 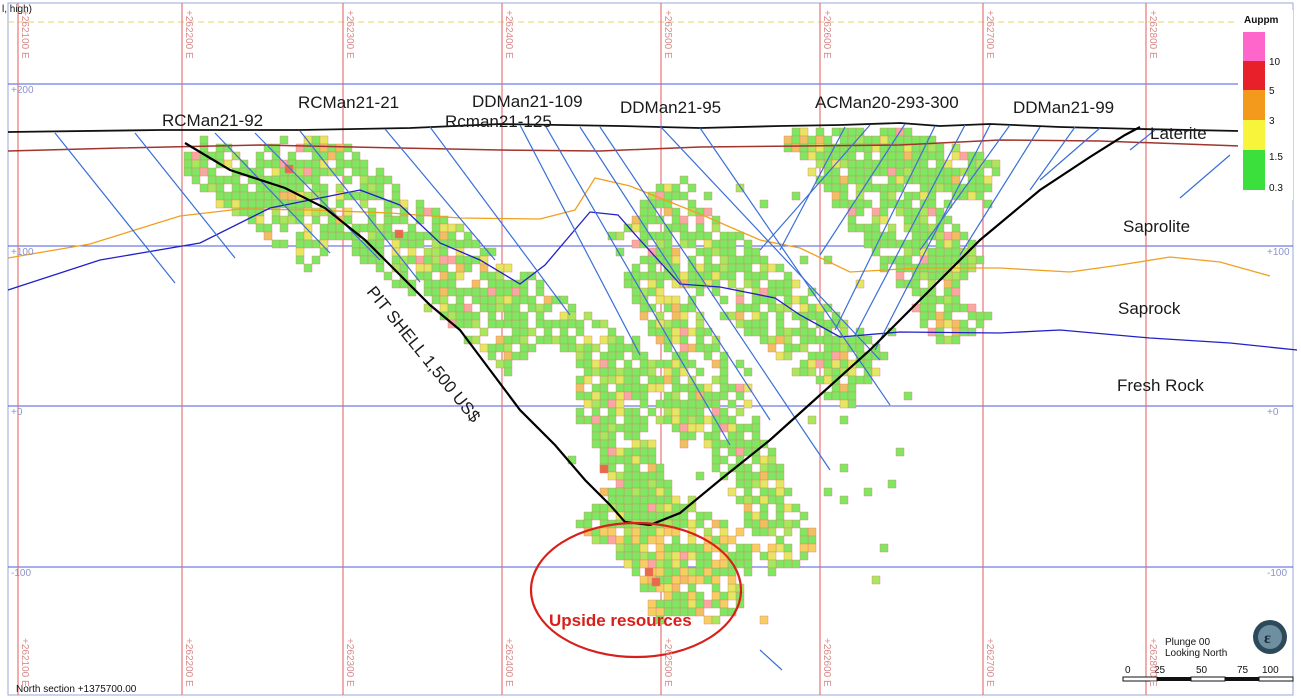 What do you see at coordinates (508, 34) in the screenshot?
I see `easting-label-top: +262400 E` at bounding box center [508, 34].